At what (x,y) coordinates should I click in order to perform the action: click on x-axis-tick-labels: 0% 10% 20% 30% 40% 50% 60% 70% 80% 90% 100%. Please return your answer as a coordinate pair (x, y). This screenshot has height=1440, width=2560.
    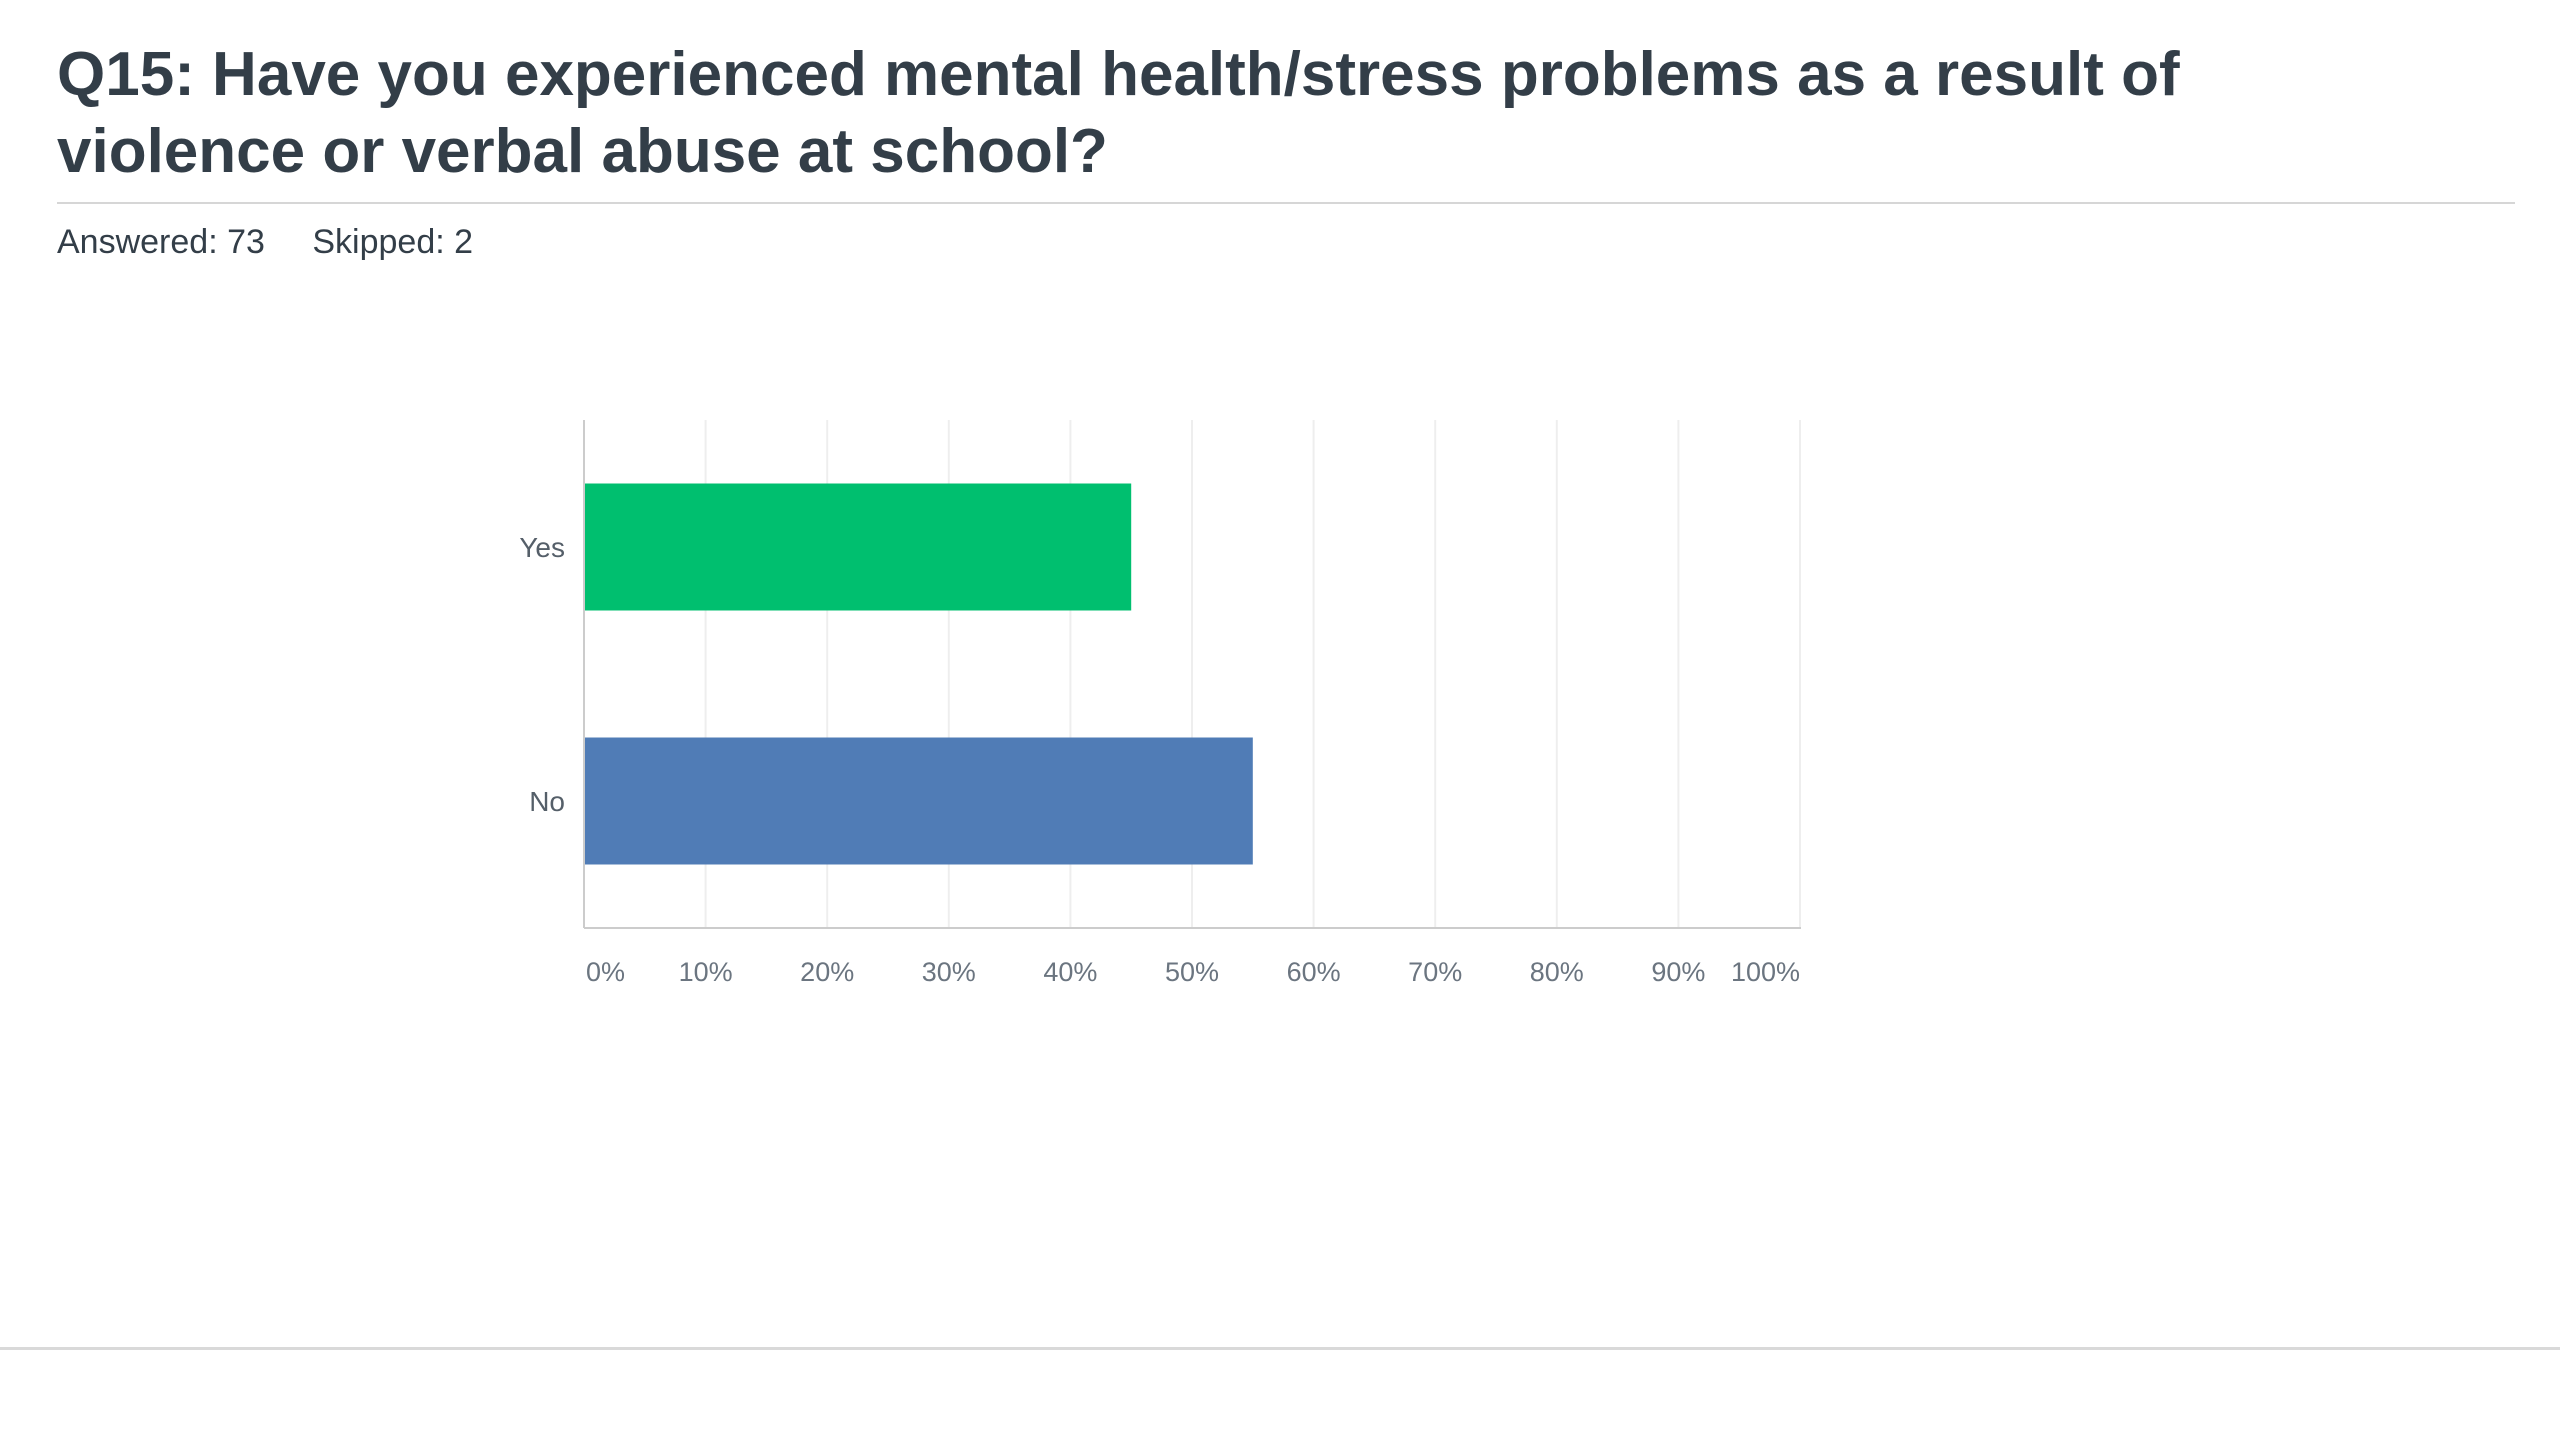
    Looking at the image, I should click on (1193, 972).